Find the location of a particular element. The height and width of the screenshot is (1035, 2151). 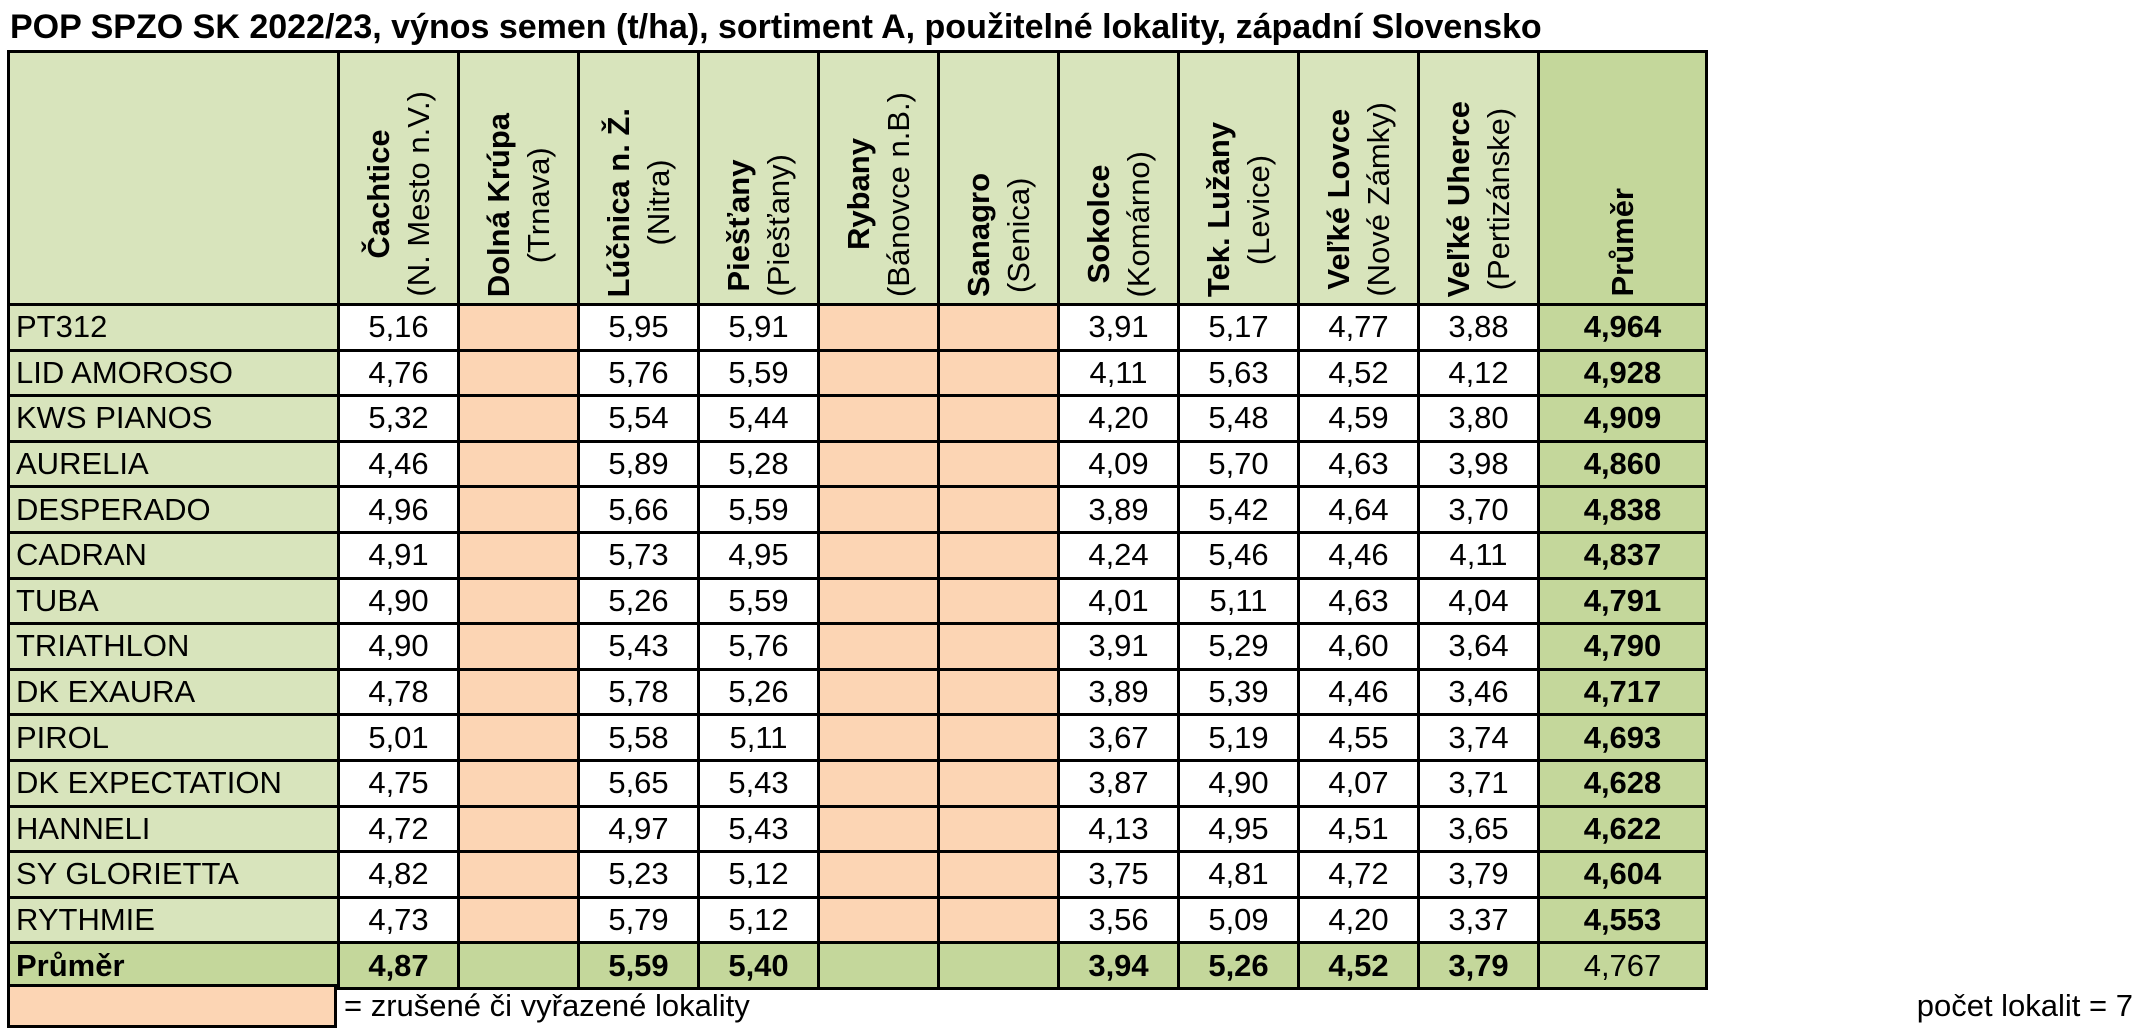

column-header: Veľké Lovce (Nové Zámky) is located at coordinates (1358, 178).